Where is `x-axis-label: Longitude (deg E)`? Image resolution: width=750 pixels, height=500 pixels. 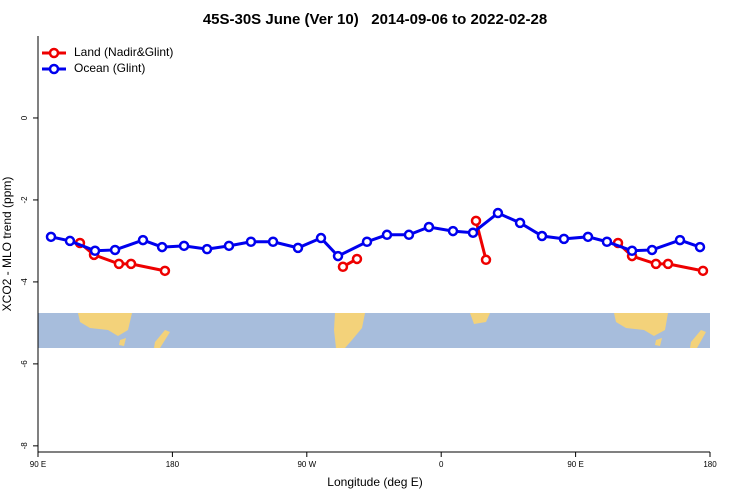
x-axis-label: Longitude (deg E) is located at coordinates (374, 482).